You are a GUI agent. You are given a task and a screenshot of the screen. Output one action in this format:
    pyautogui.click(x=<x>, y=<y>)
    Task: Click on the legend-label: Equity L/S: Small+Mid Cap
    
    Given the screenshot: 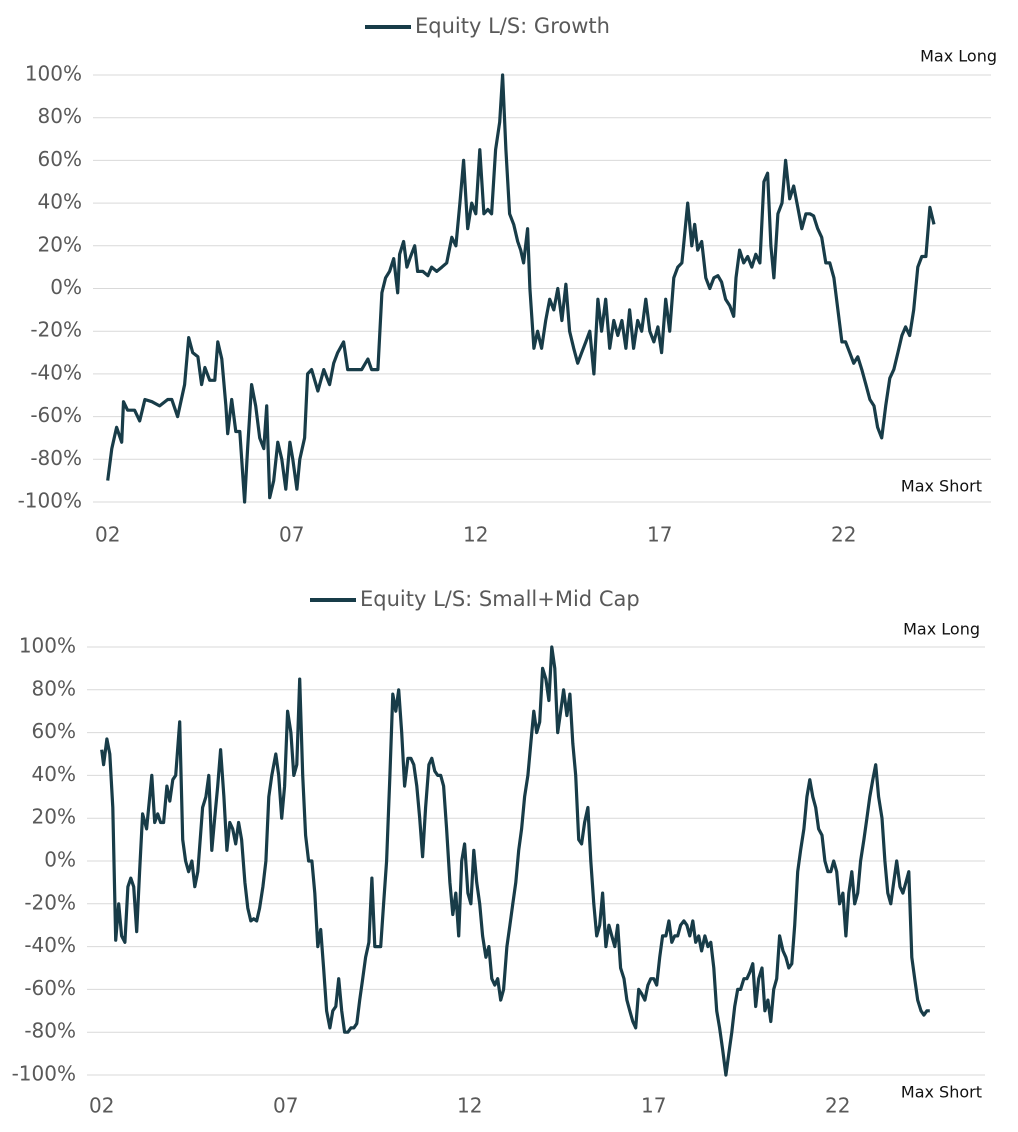 What is the action you would take?
    pyautogui.click(x=500, y=599)
    